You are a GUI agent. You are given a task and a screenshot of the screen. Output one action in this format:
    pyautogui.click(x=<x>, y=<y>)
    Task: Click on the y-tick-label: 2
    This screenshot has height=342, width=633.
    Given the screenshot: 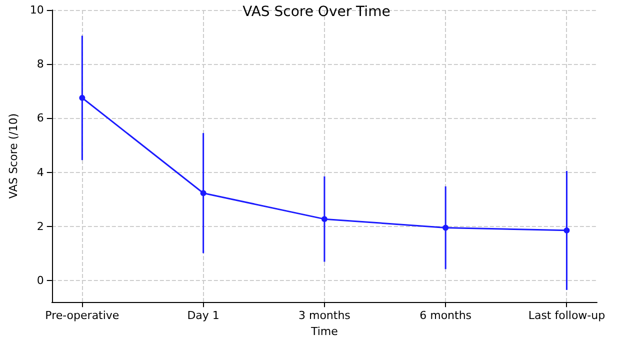 What is the action you would take?
    pyautogui.click(x=40, y=226)
    